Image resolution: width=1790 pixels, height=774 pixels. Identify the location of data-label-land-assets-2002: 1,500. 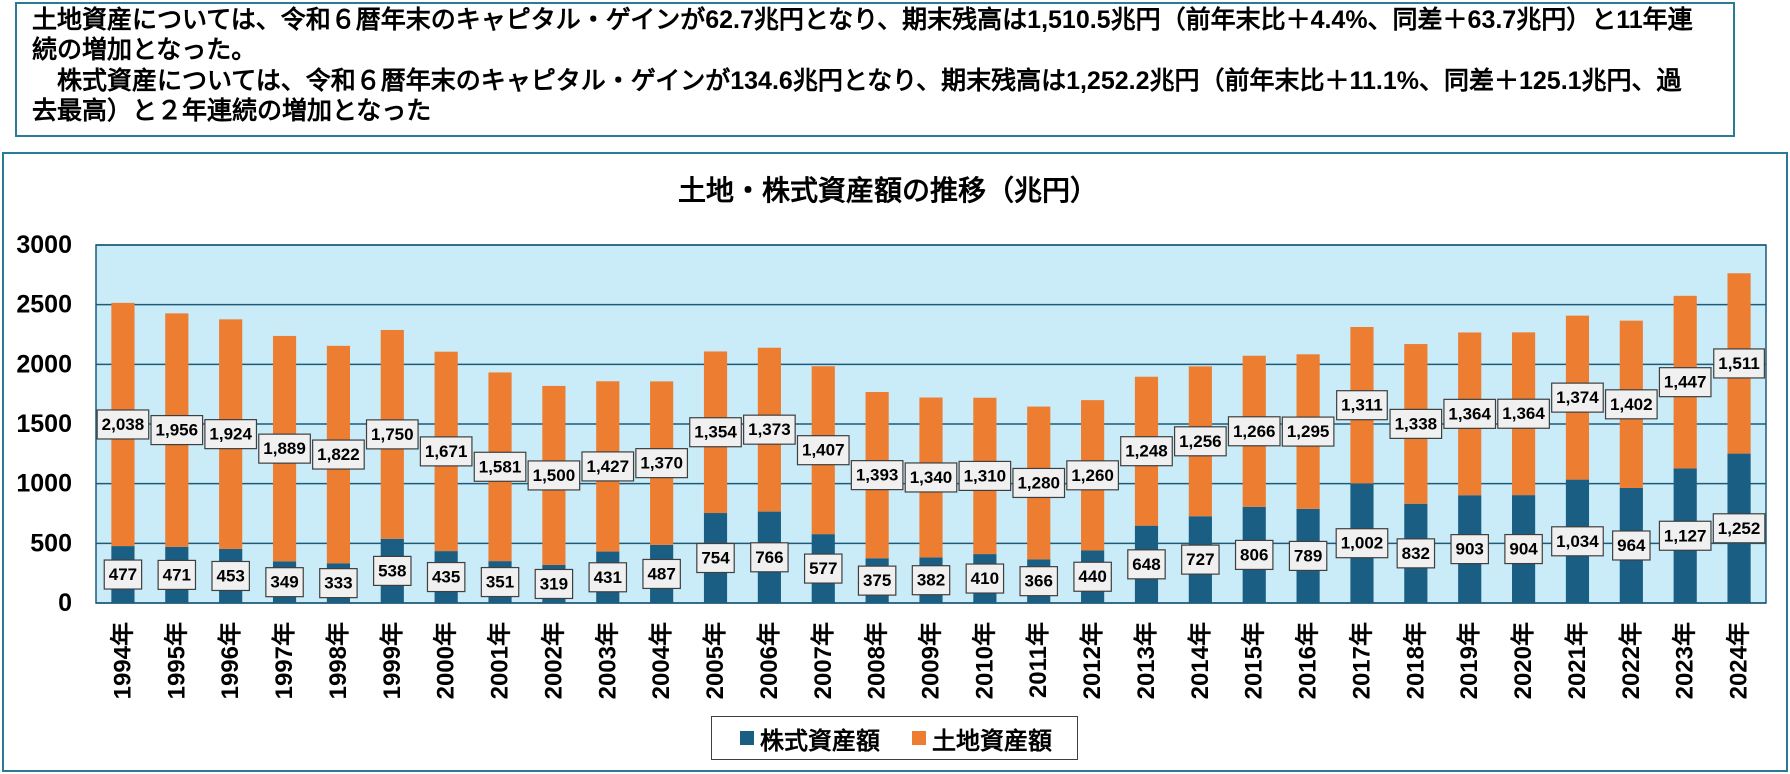
(554, 475).